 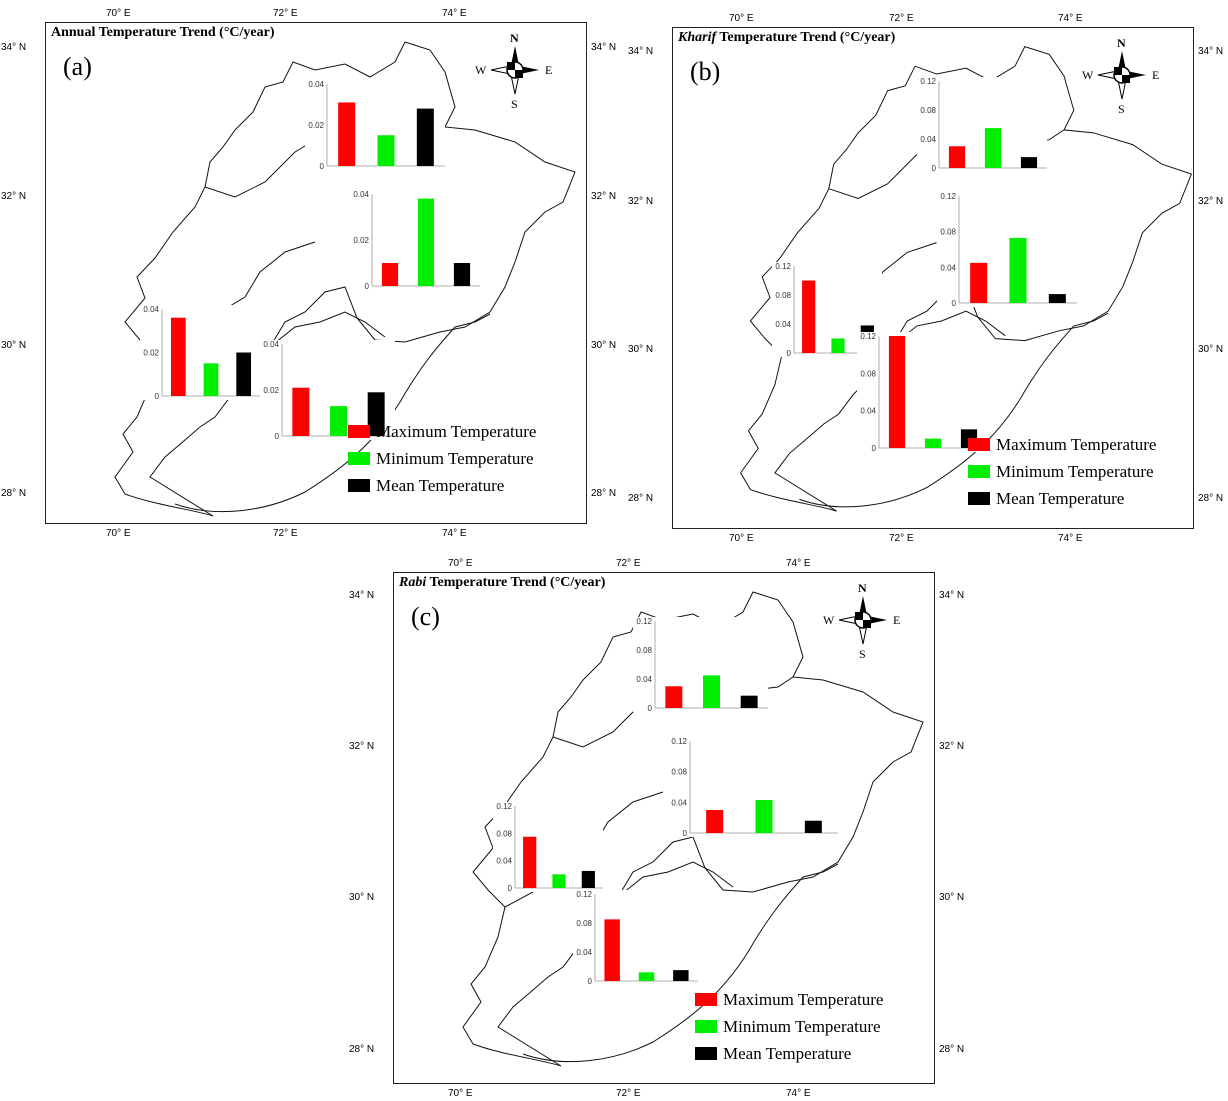 I want to click on season-name: Rabi, so click(x=413, y=582).